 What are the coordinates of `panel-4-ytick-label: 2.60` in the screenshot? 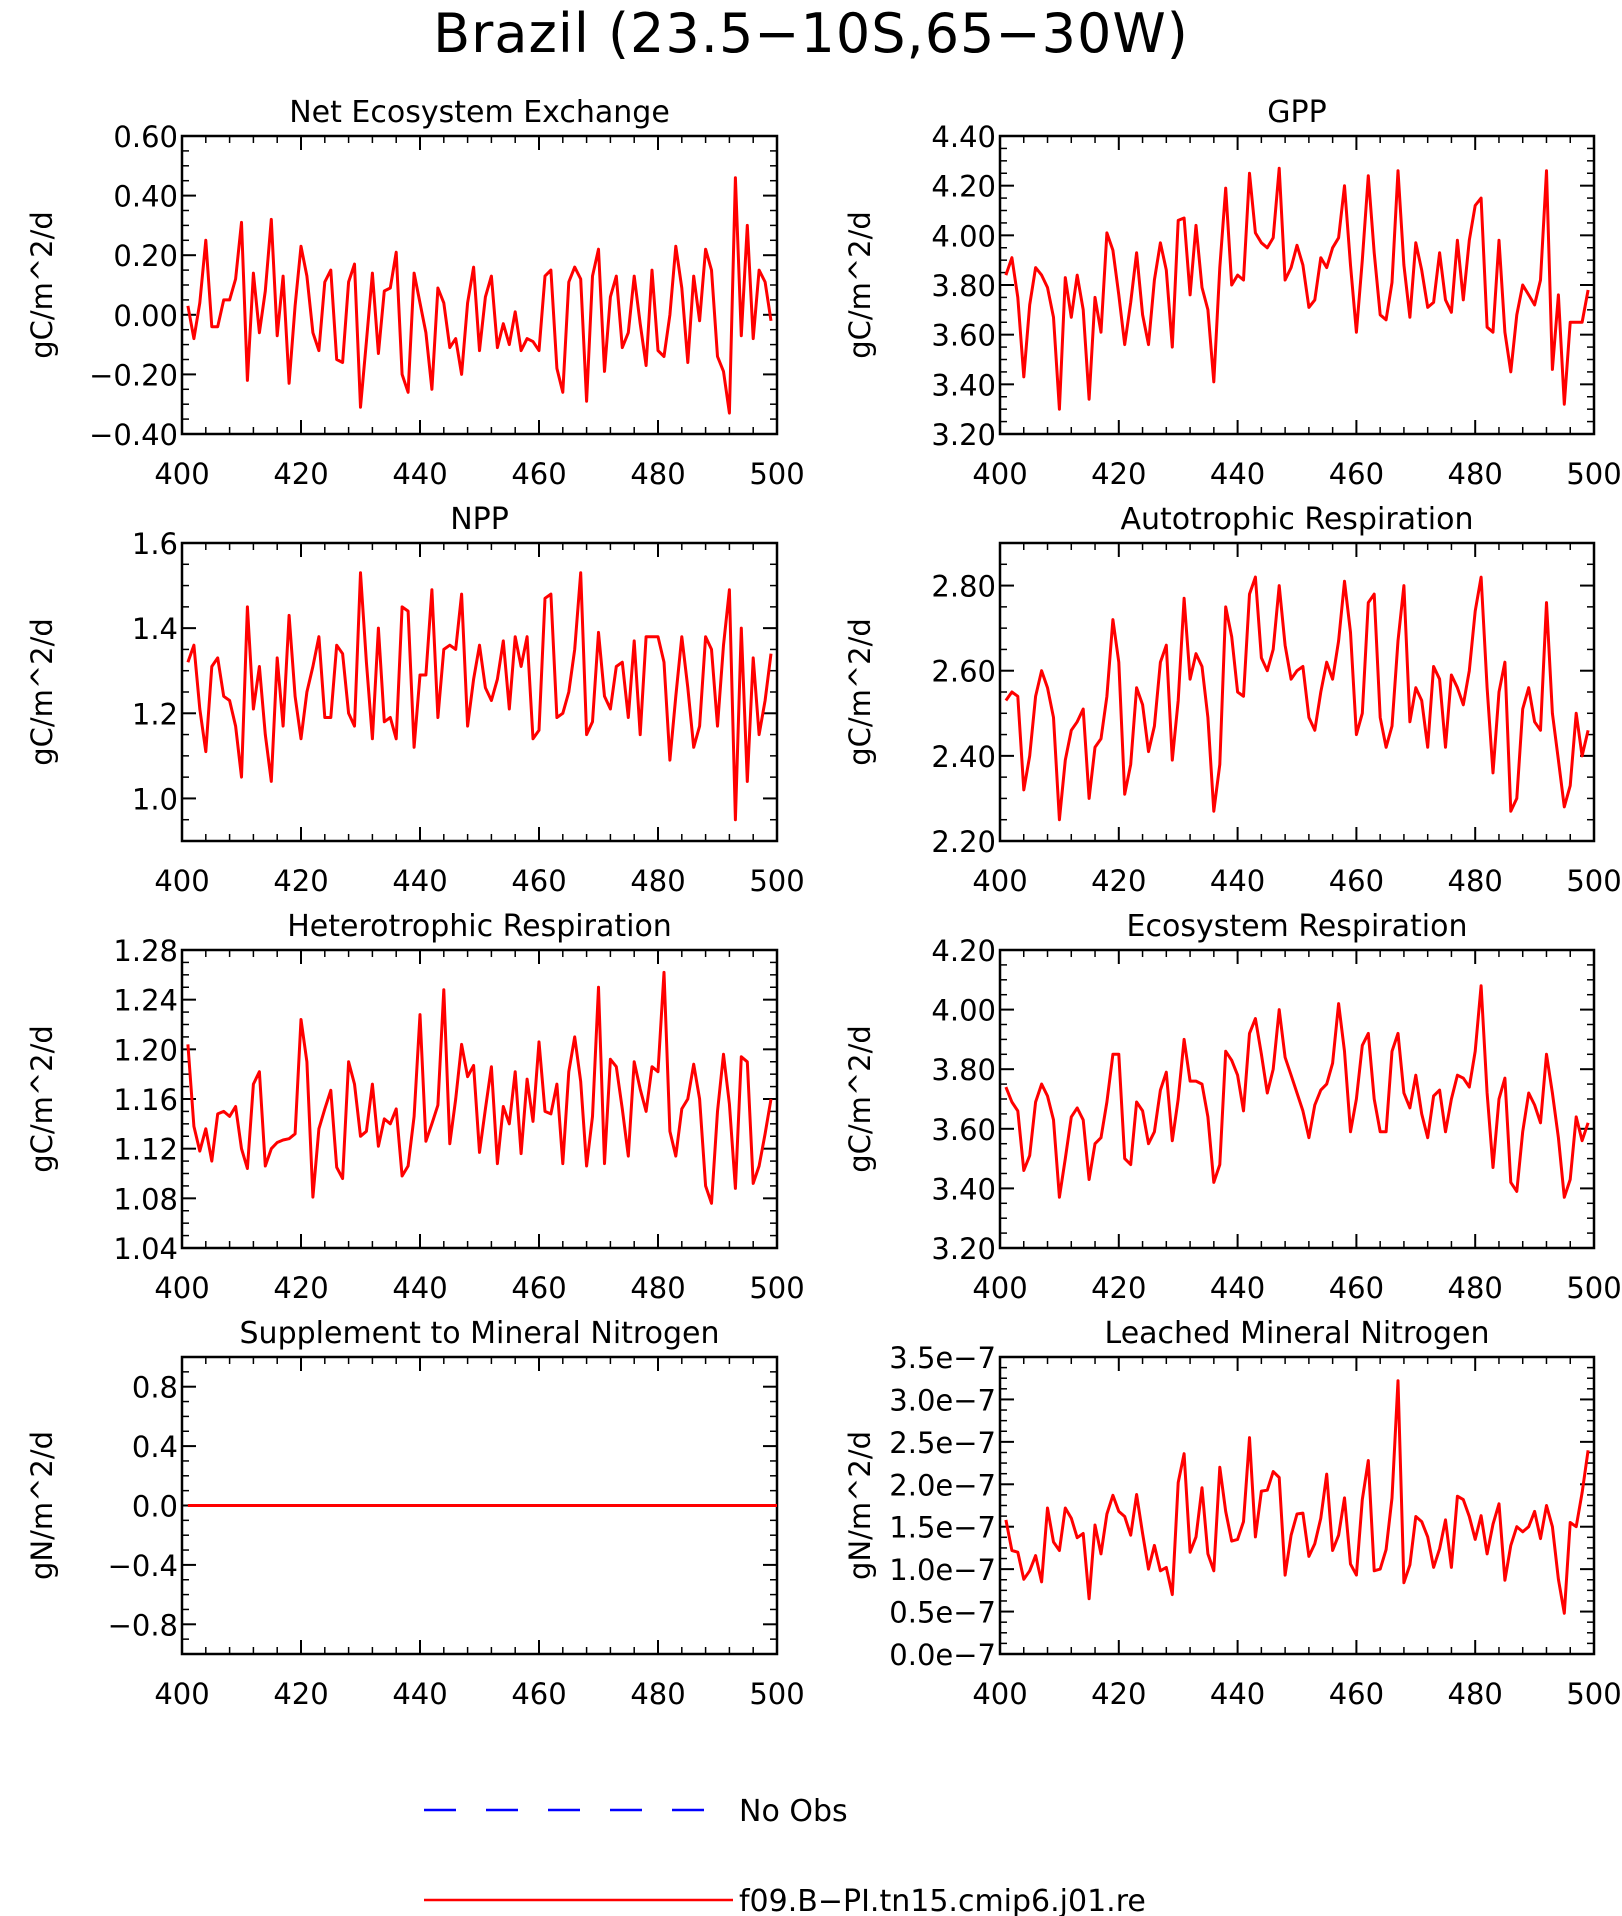 It's located at (963, 672).